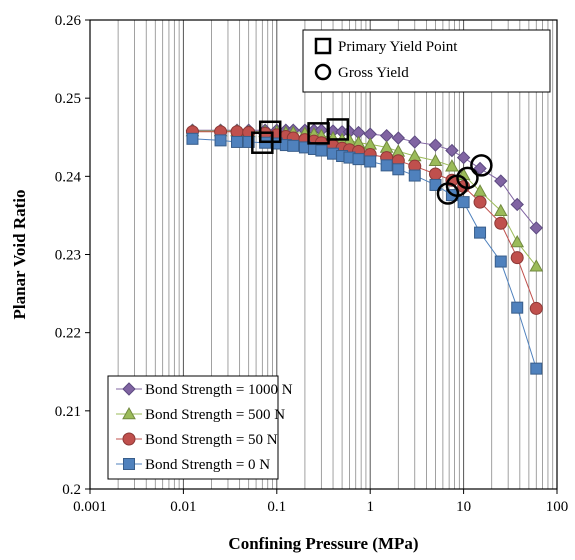  I want to click on x-tick-label: 100, so click(557, 507).